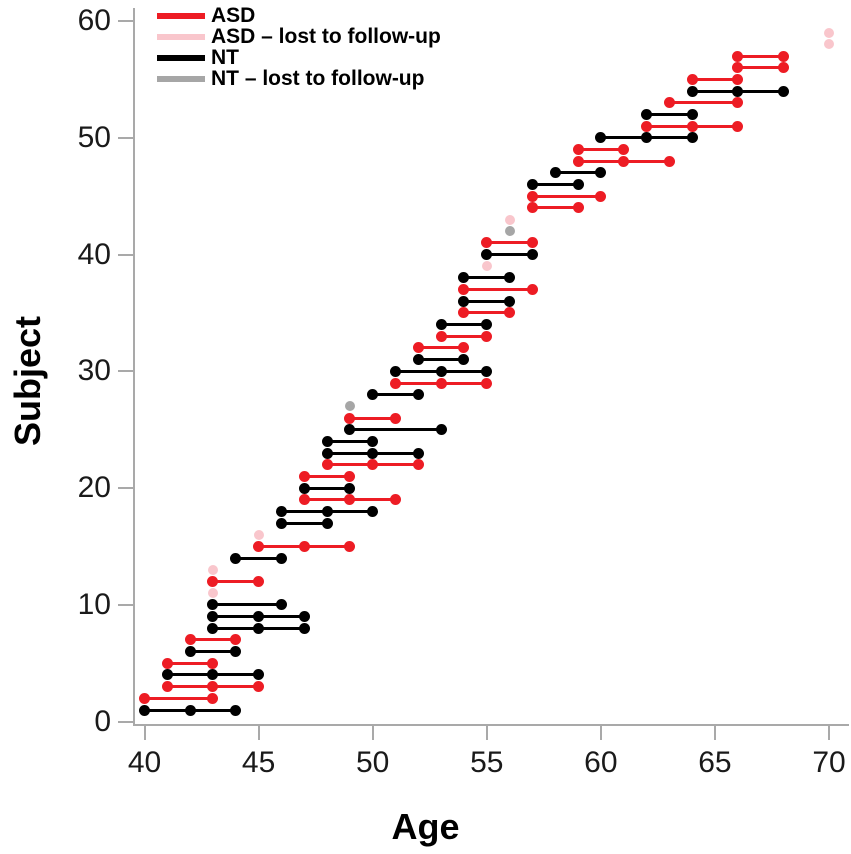 Image resolution: width=851 pixels, height=854 pixels. Describe the element at coordinates (233, 15) in the screenshot. I see `legend-label: ASD` at that location.